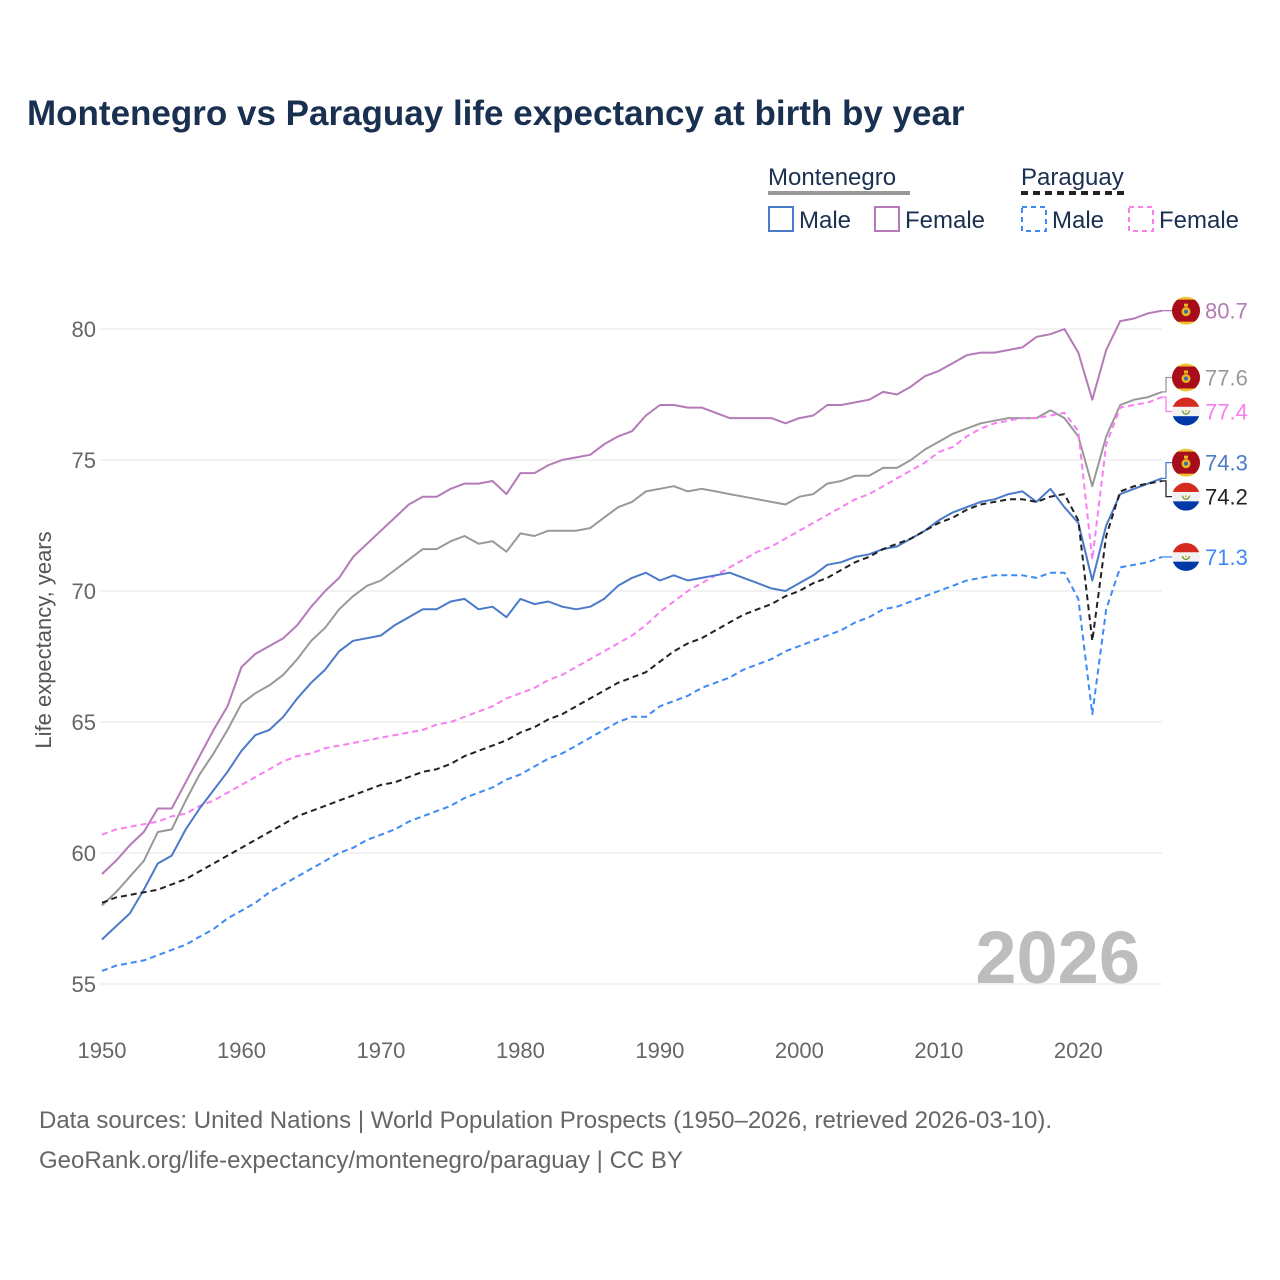 This screenshot has width=1280, height=1280. I want to click on end-value-label: 80.7, so click(1226, 311).